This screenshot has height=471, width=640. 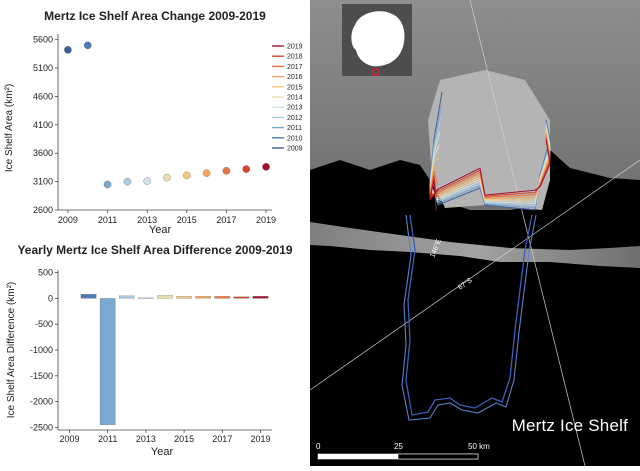 I want to click on chart1-title: Mertz Ice Shelf Area Change 2009-2019, so click(x=155, y=16).